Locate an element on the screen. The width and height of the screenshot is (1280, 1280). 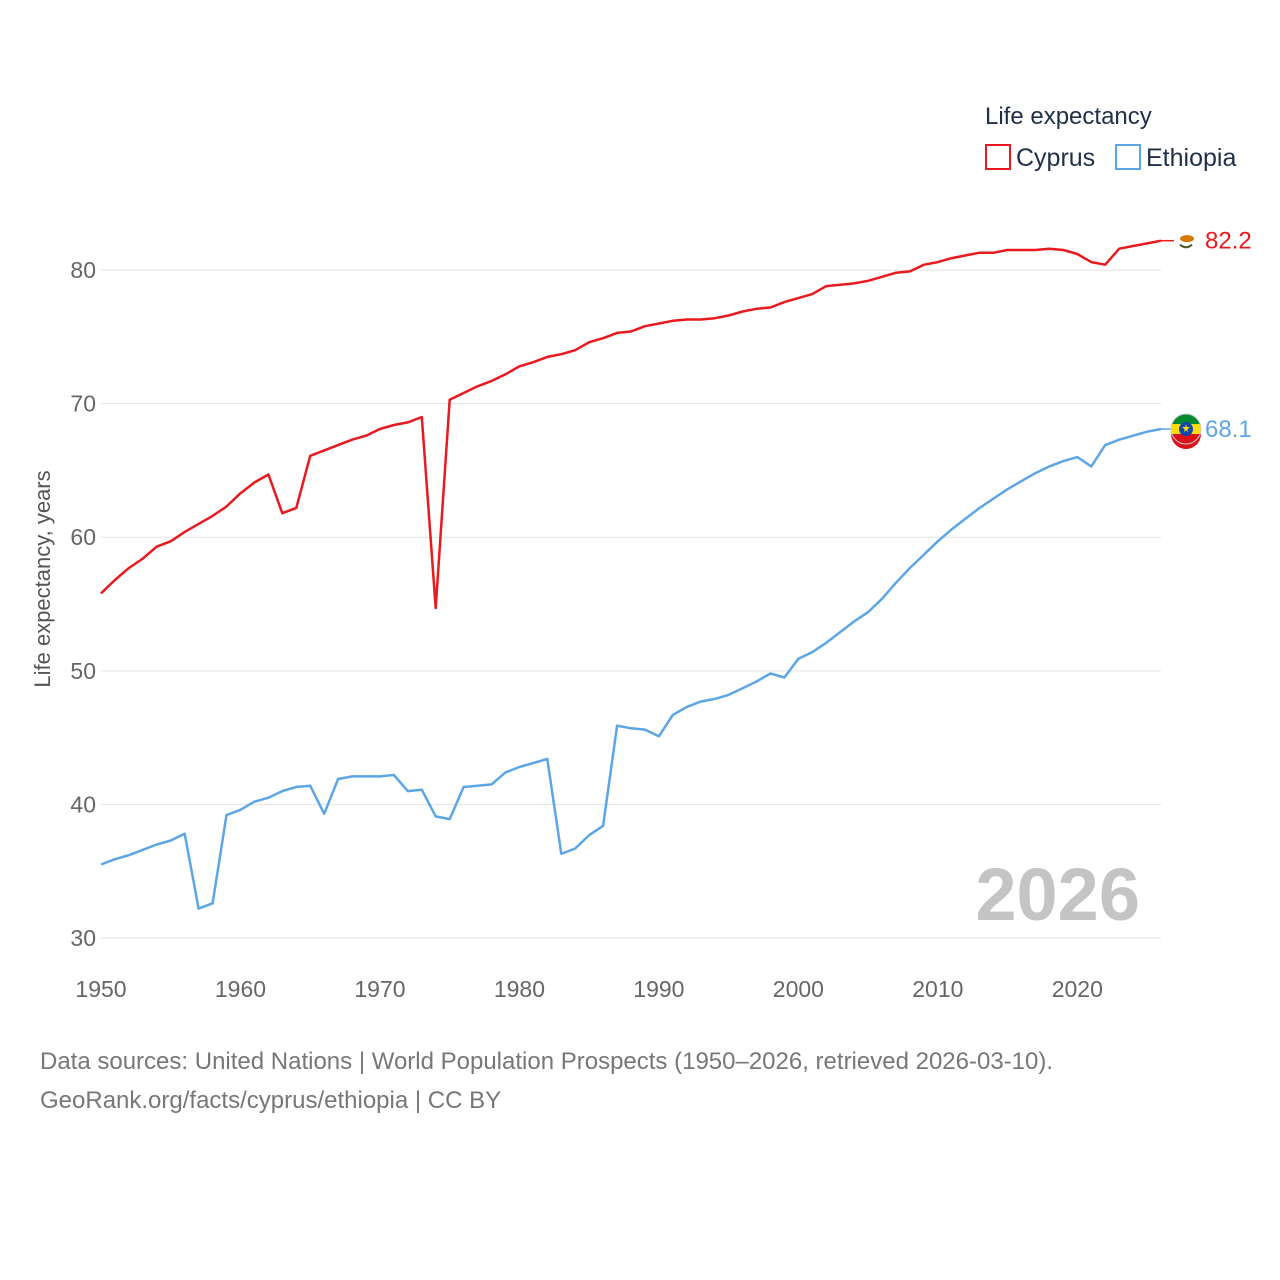
legend-label-cyprus: Cyprus is located at coordinates (1055, 158).